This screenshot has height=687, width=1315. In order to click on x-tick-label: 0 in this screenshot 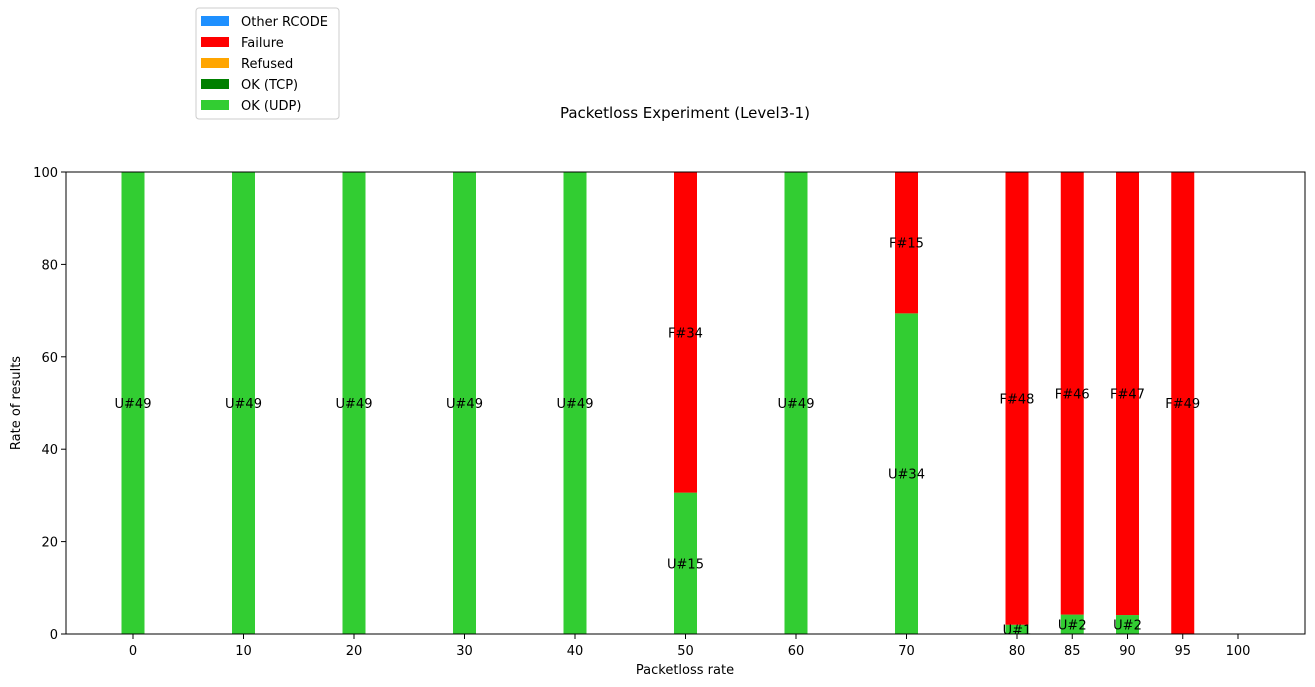, I will do `click(133, 651)`.